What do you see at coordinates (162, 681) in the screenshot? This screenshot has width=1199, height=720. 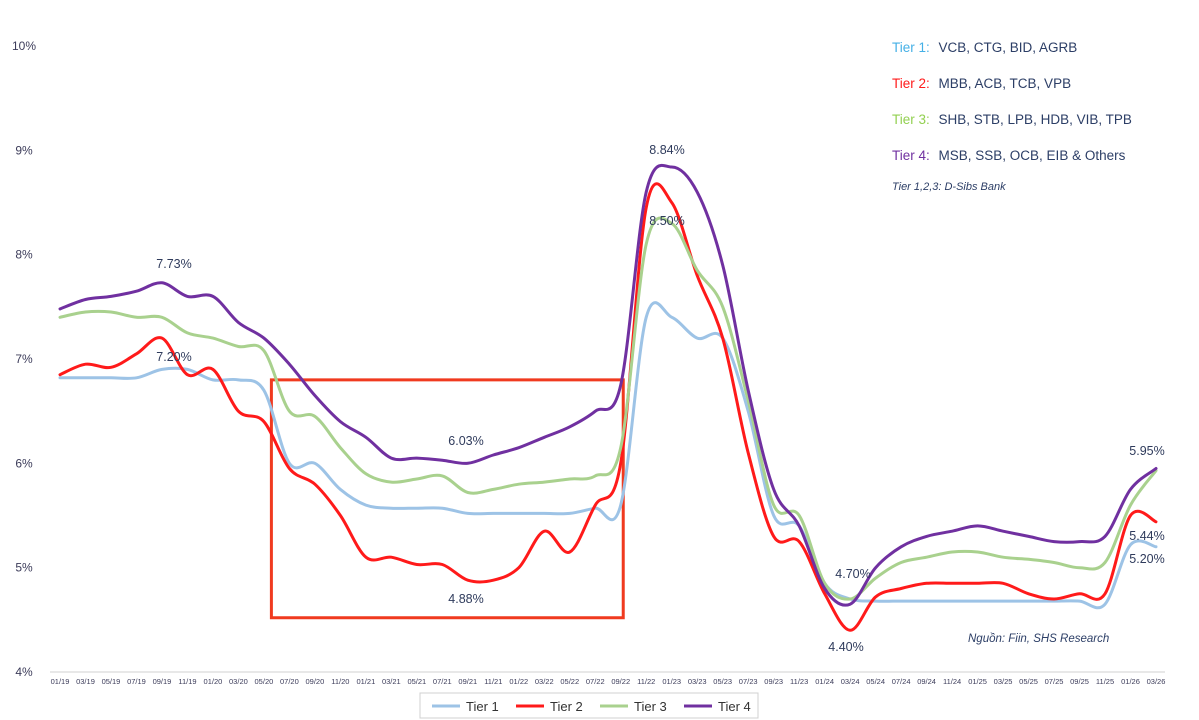 I see `x-tick-label: 09/19` at bounding box center [162, 681].